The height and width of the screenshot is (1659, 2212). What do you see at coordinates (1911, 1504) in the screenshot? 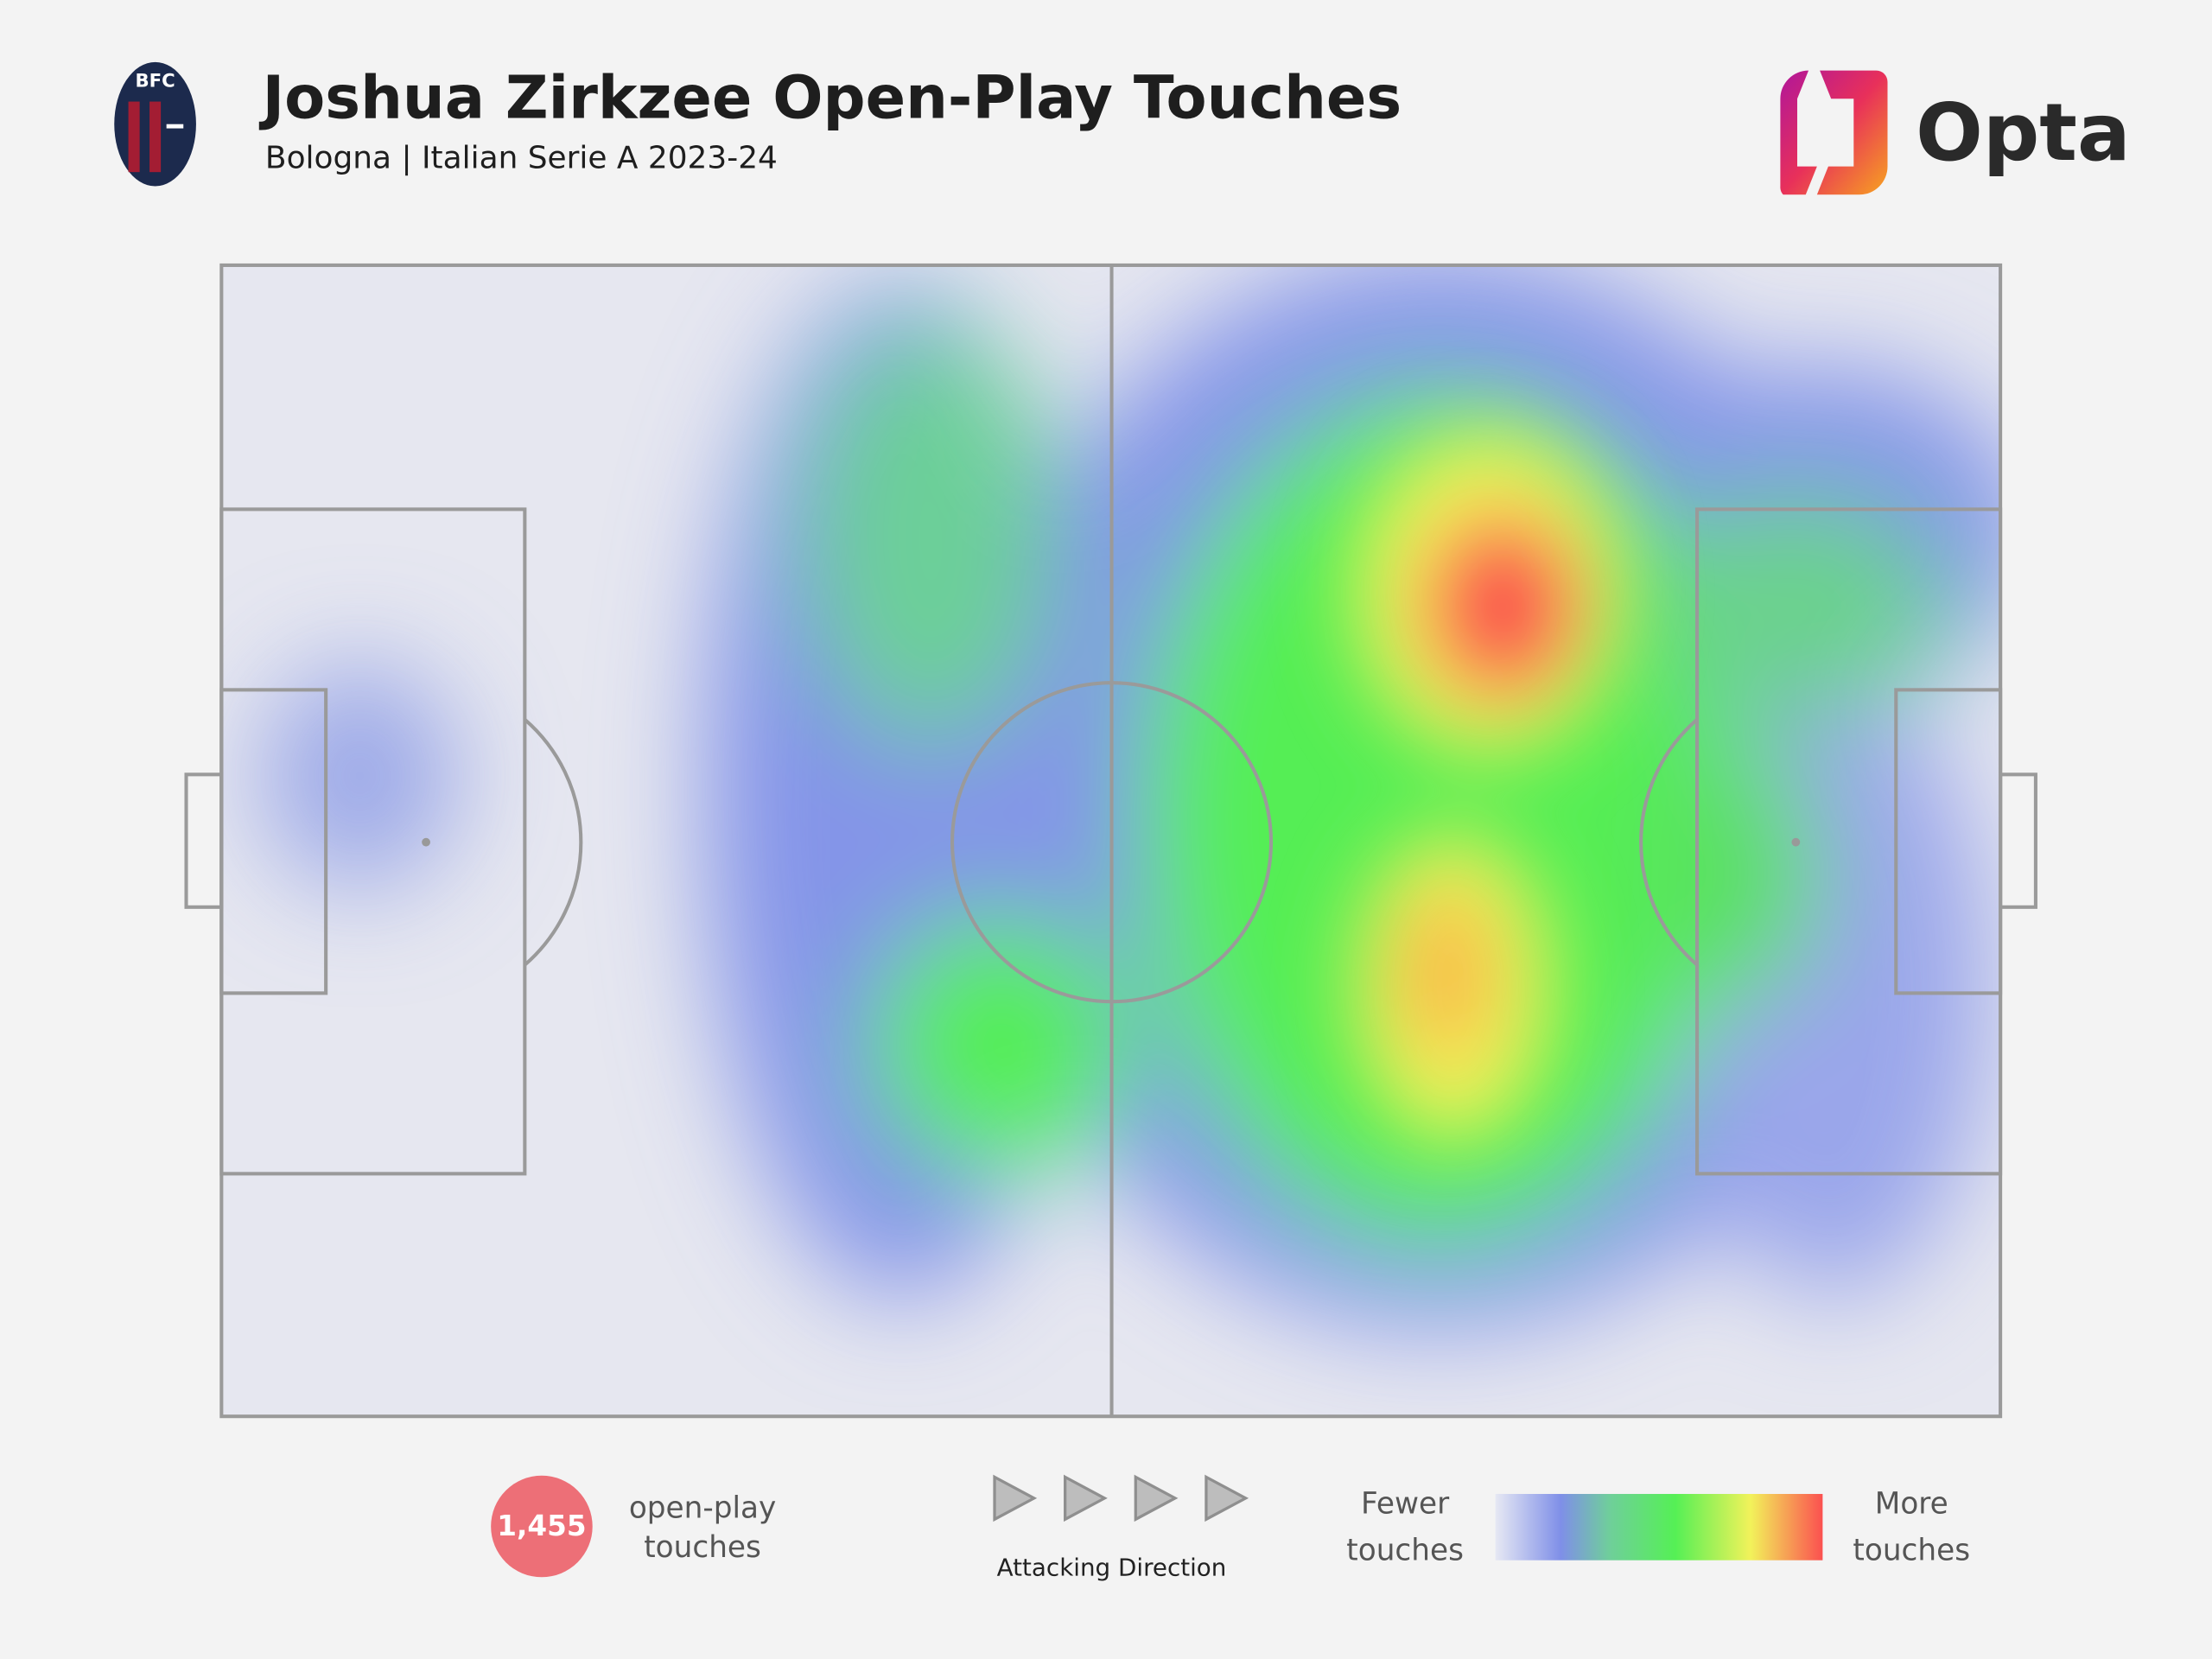
I see `legend-high: More` at bounding box center [1911, 1504].